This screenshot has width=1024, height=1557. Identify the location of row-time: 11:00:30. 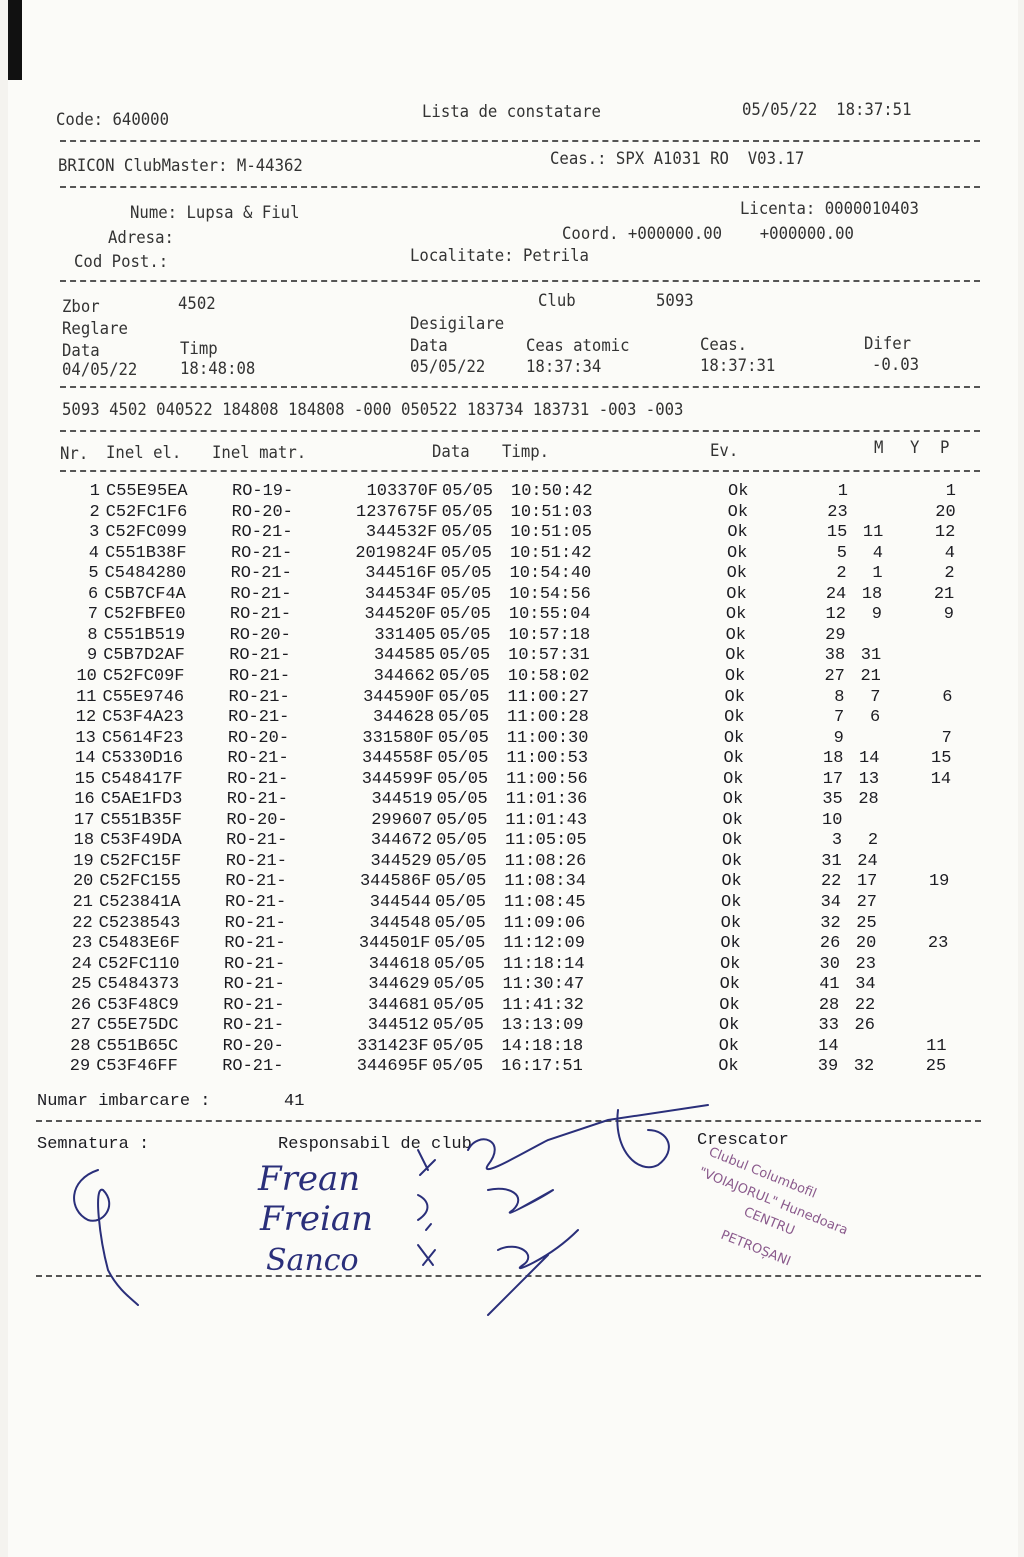
(547, 738).